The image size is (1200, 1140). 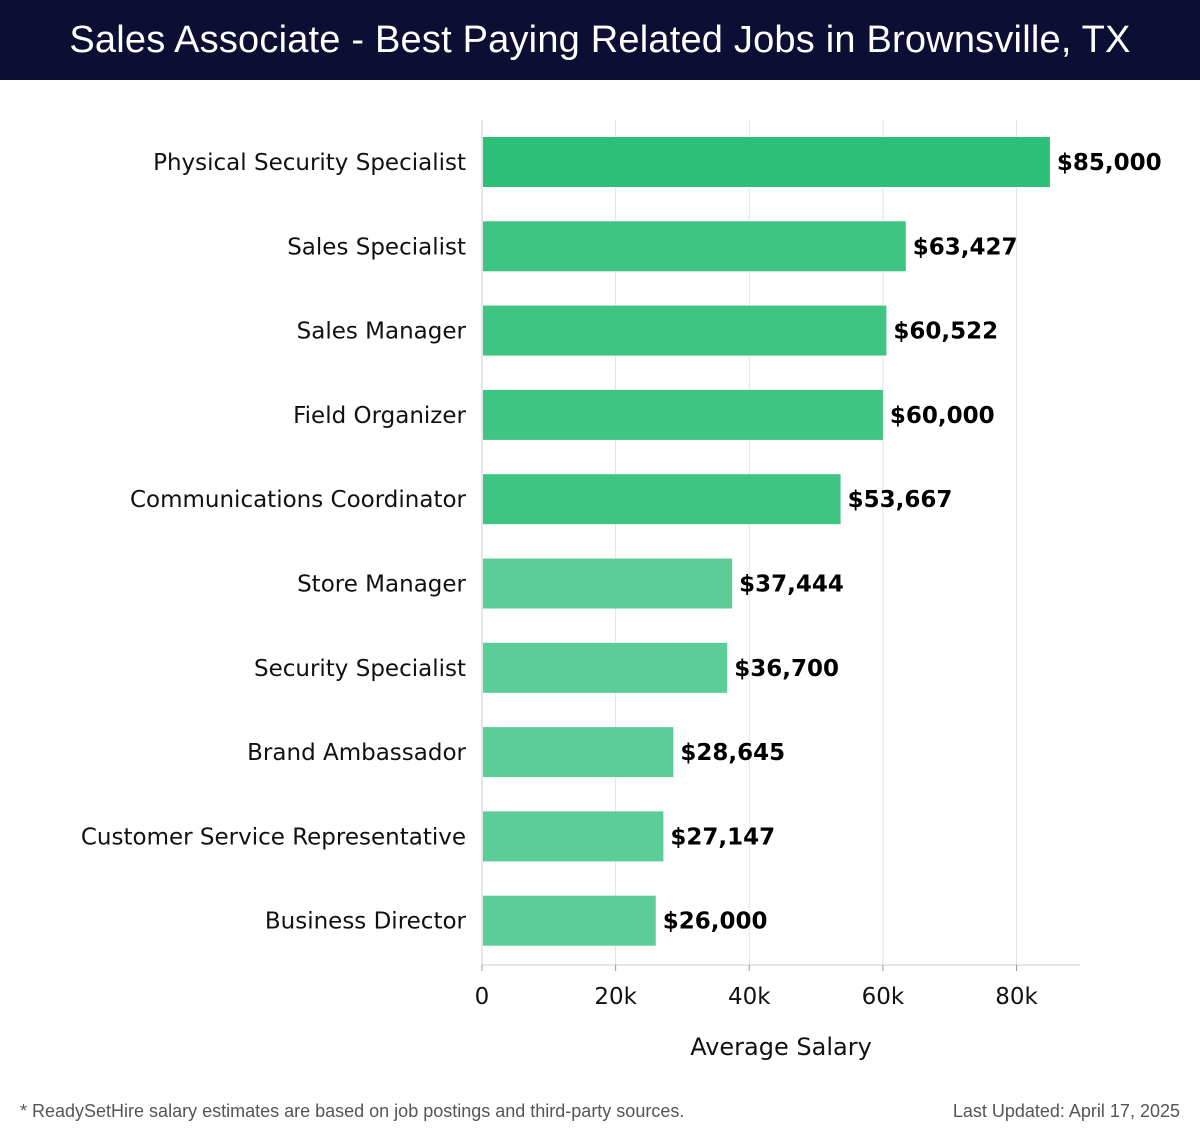 What do you see at coordinates (900, 500) in the screenshot?
I see `value-label: $53,667` at bounding box center [900, 500].